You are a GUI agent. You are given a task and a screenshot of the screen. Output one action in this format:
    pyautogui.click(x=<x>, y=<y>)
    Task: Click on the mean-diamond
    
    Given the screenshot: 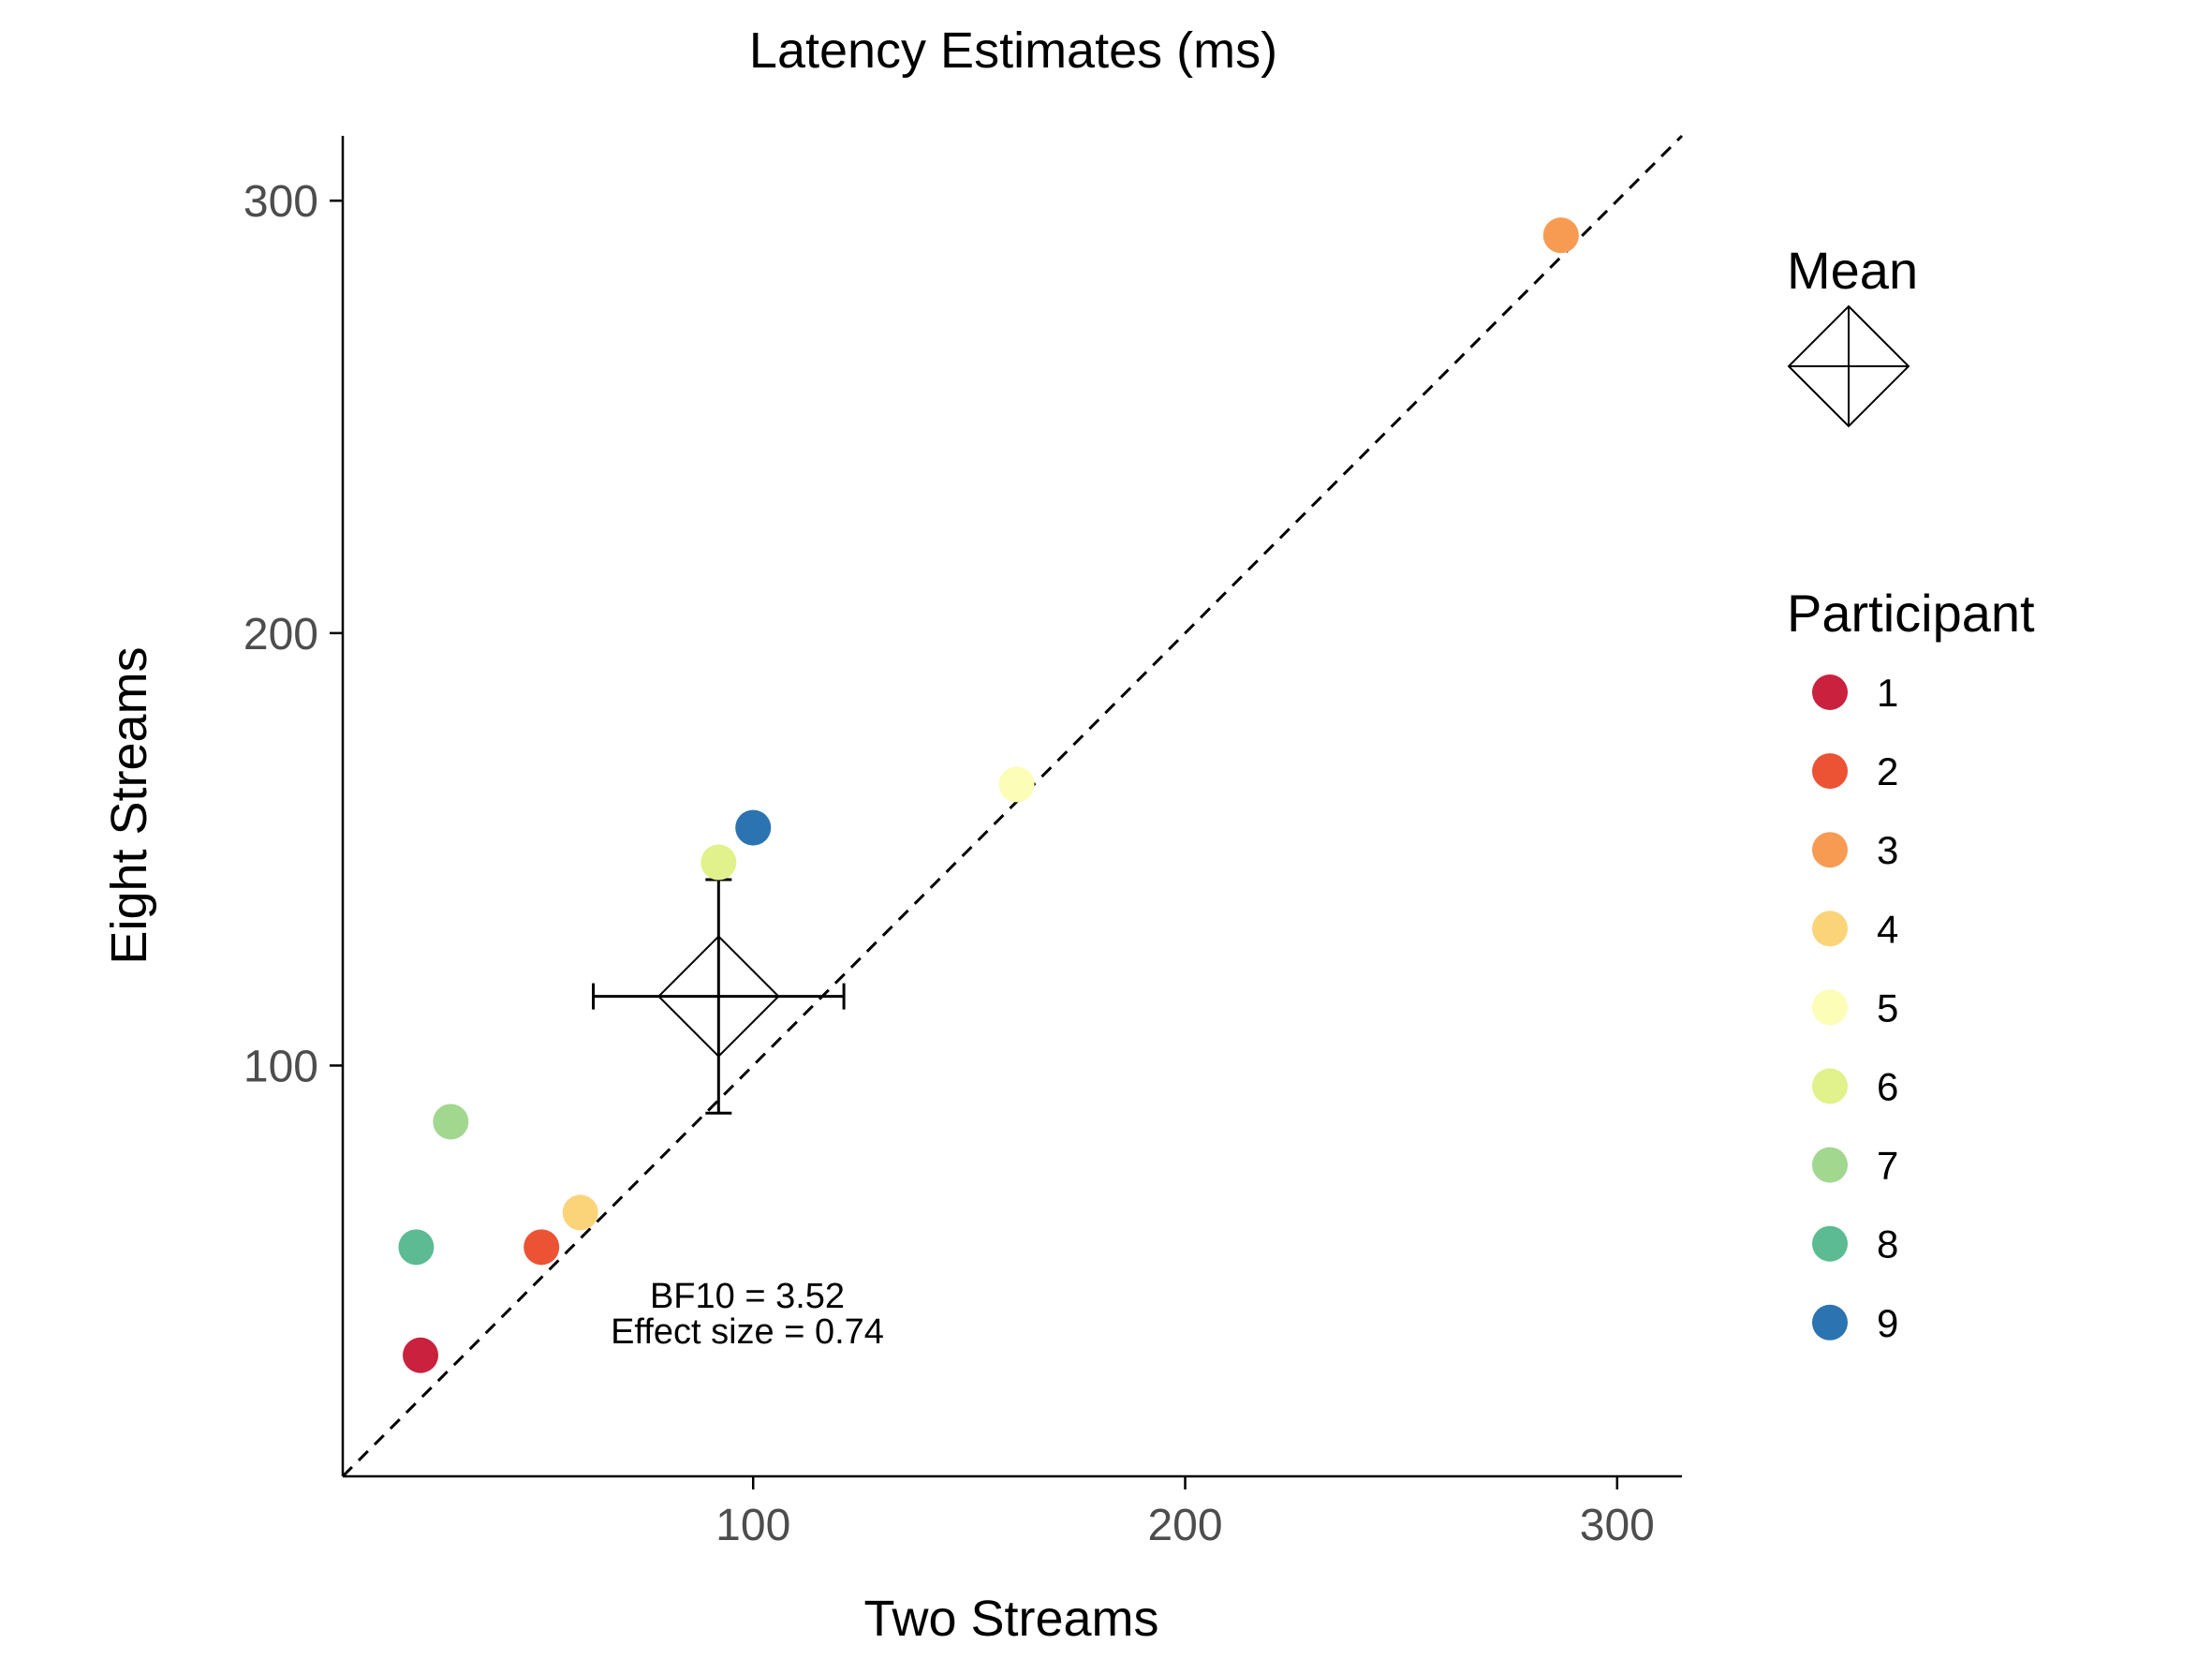 What is the action you would take?
    pyautogui.click(x=718, y=997)
    